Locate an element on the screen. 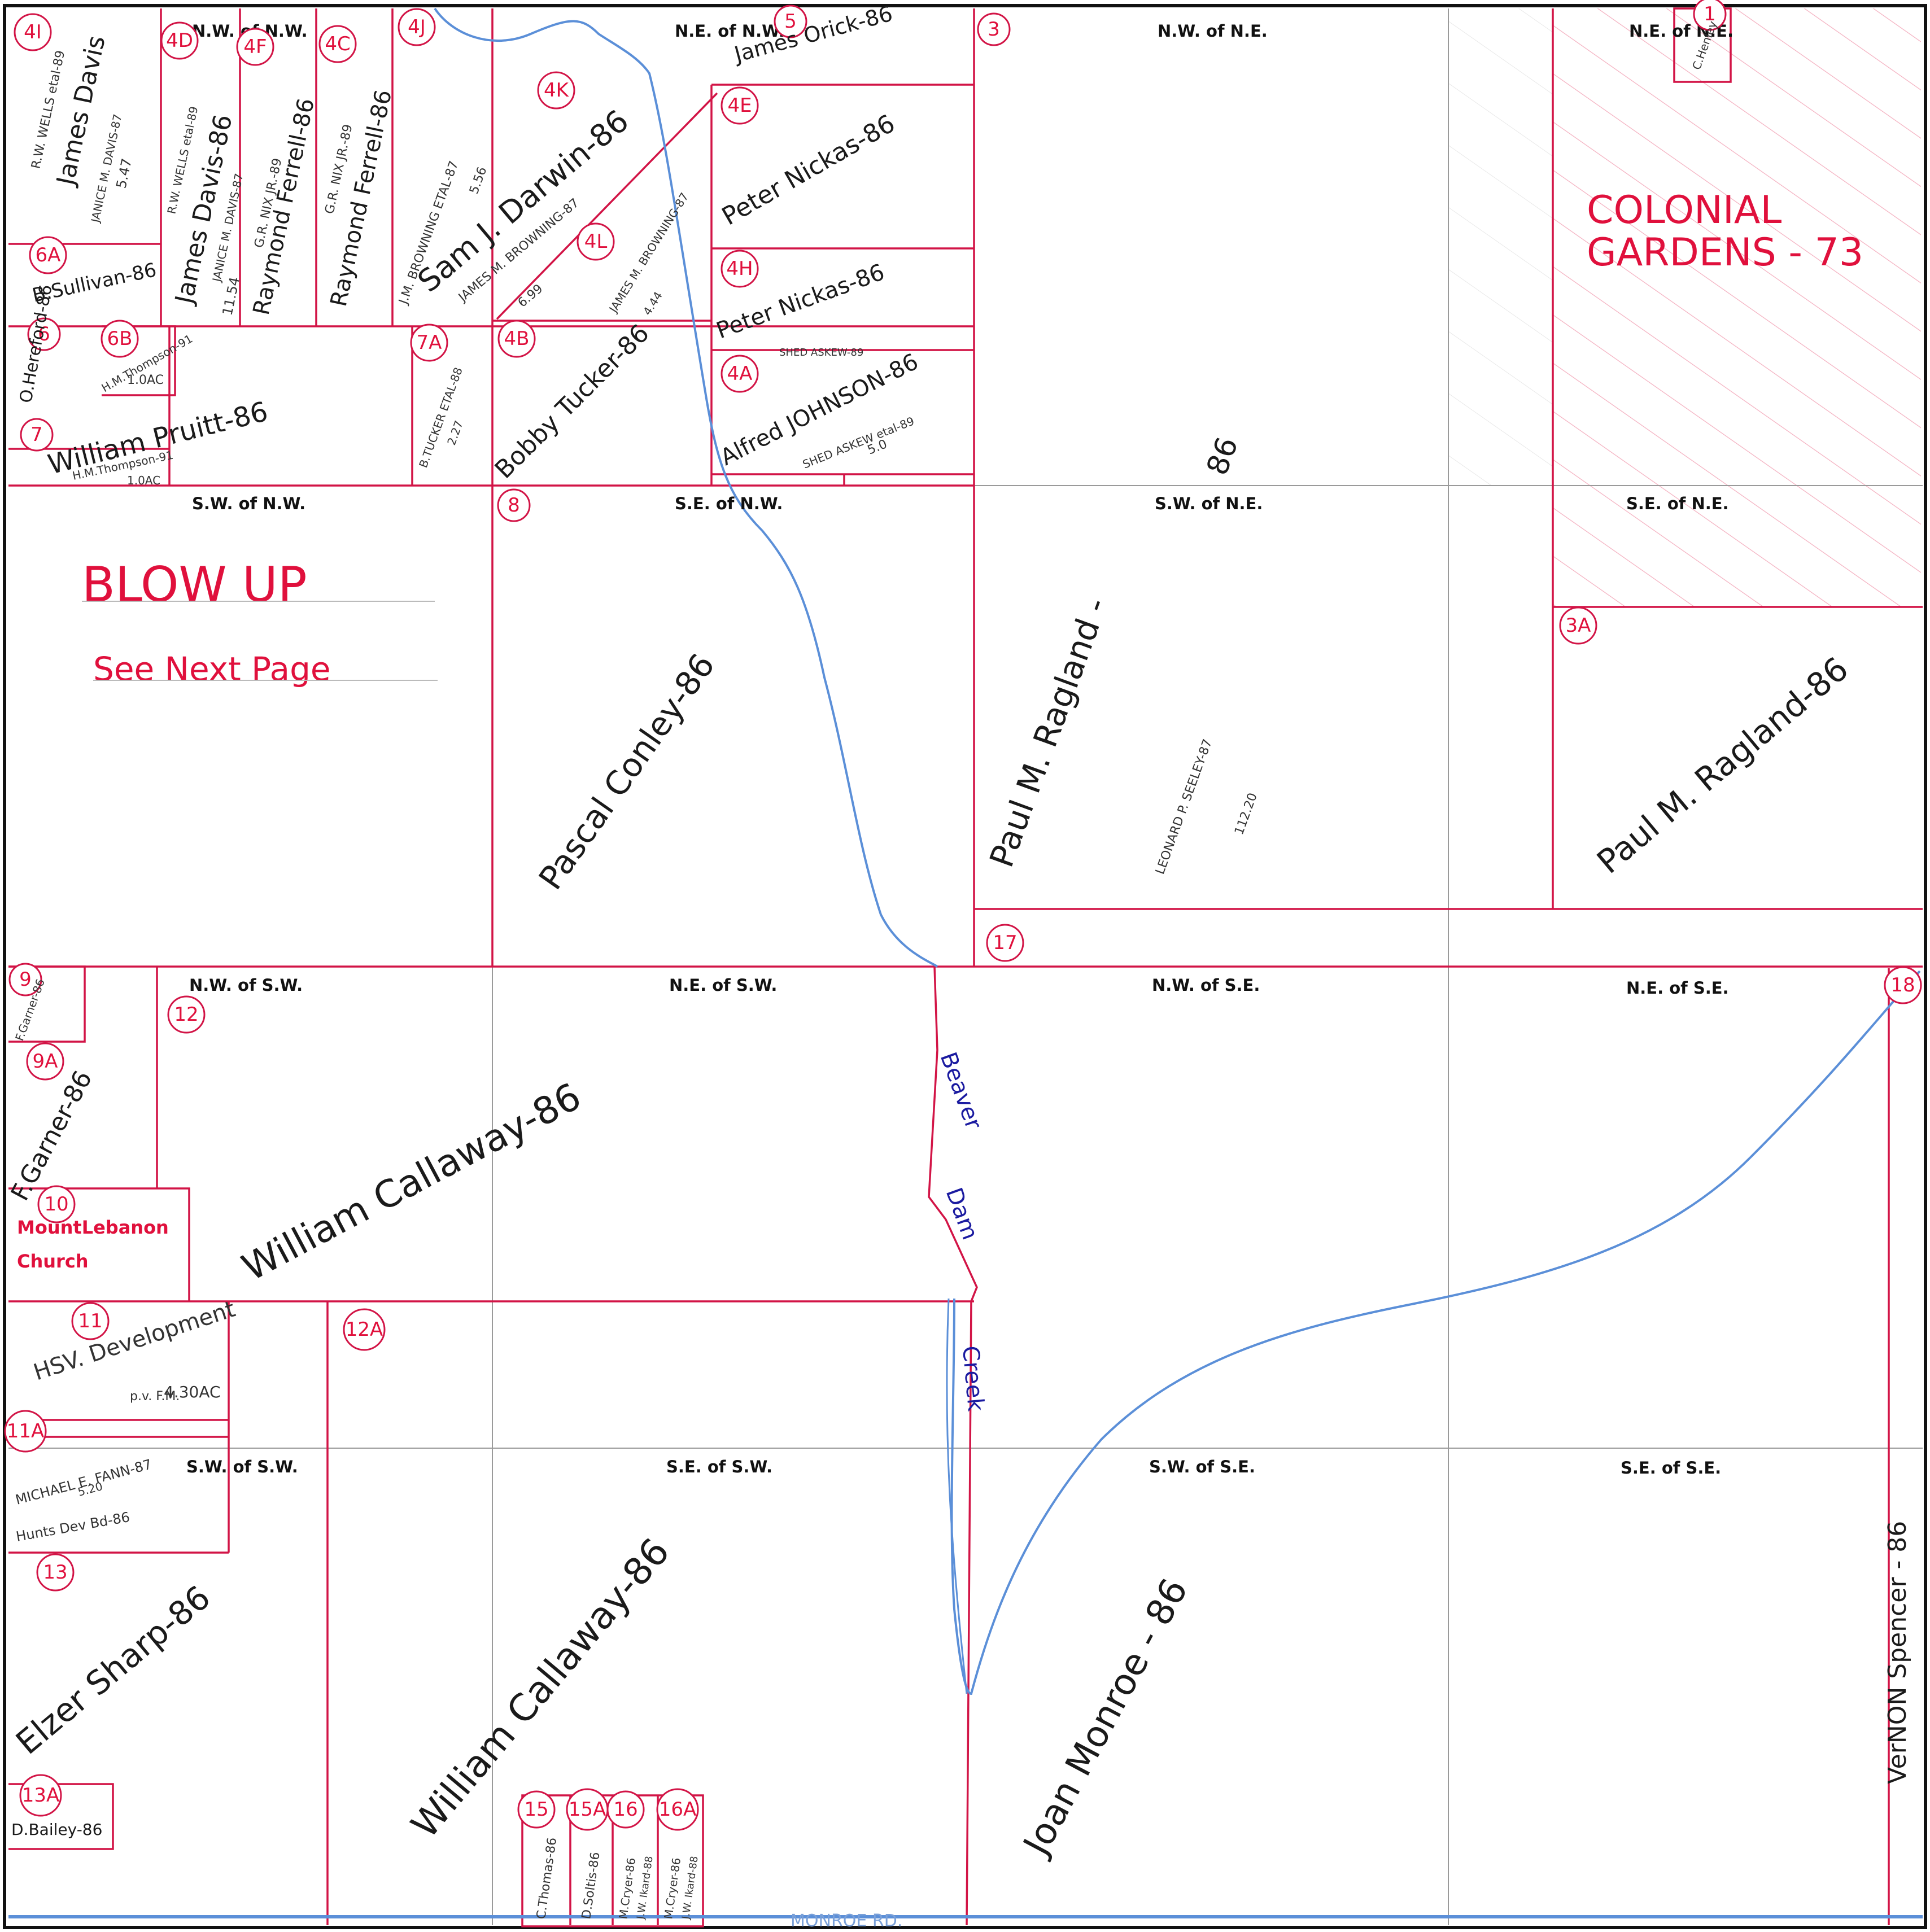 This screenshot has height=1932, width=1930. parcel-number-4a: 4A is located at coordinates (740, 374).